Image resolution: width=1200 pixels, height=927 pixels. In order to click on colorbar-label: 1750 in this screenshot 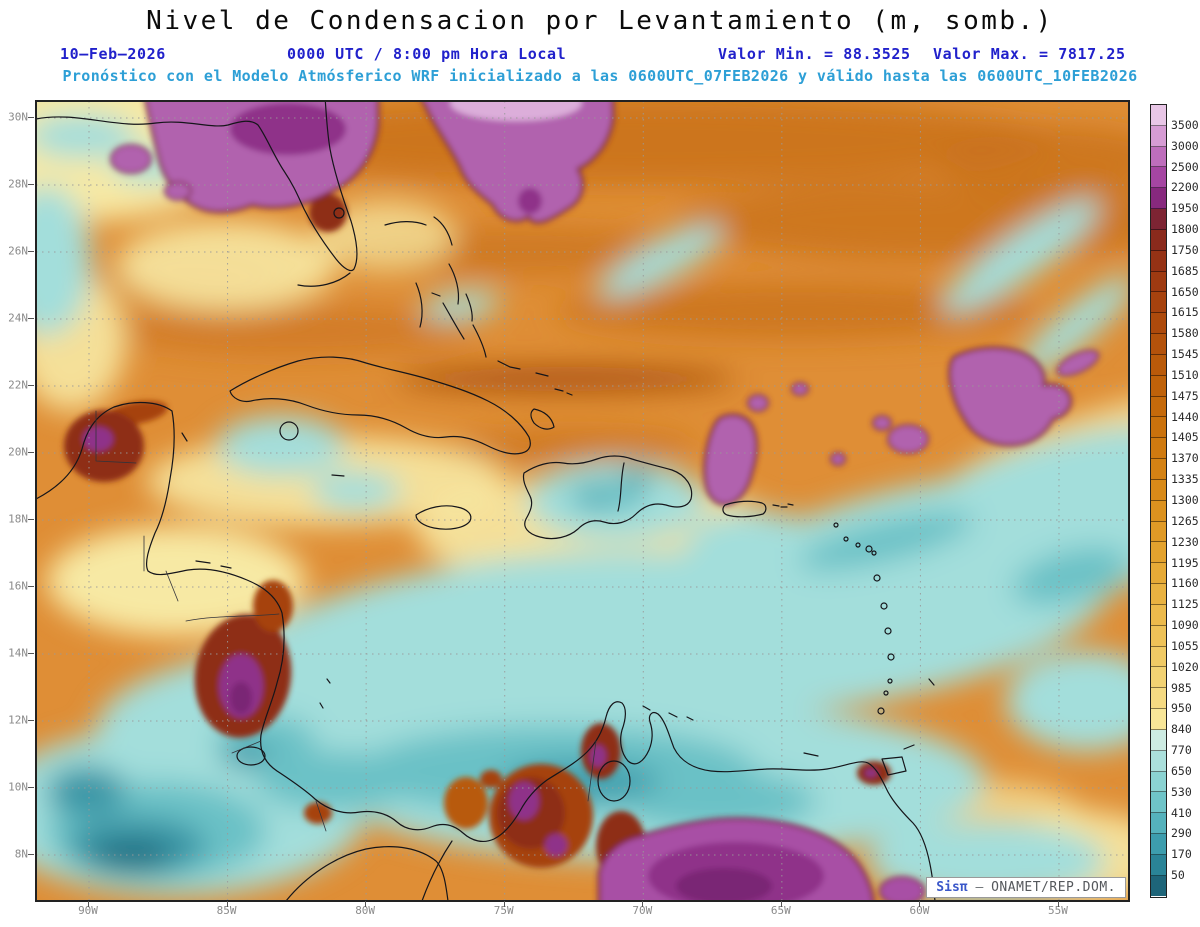, I will do `click(1185, 249)`.